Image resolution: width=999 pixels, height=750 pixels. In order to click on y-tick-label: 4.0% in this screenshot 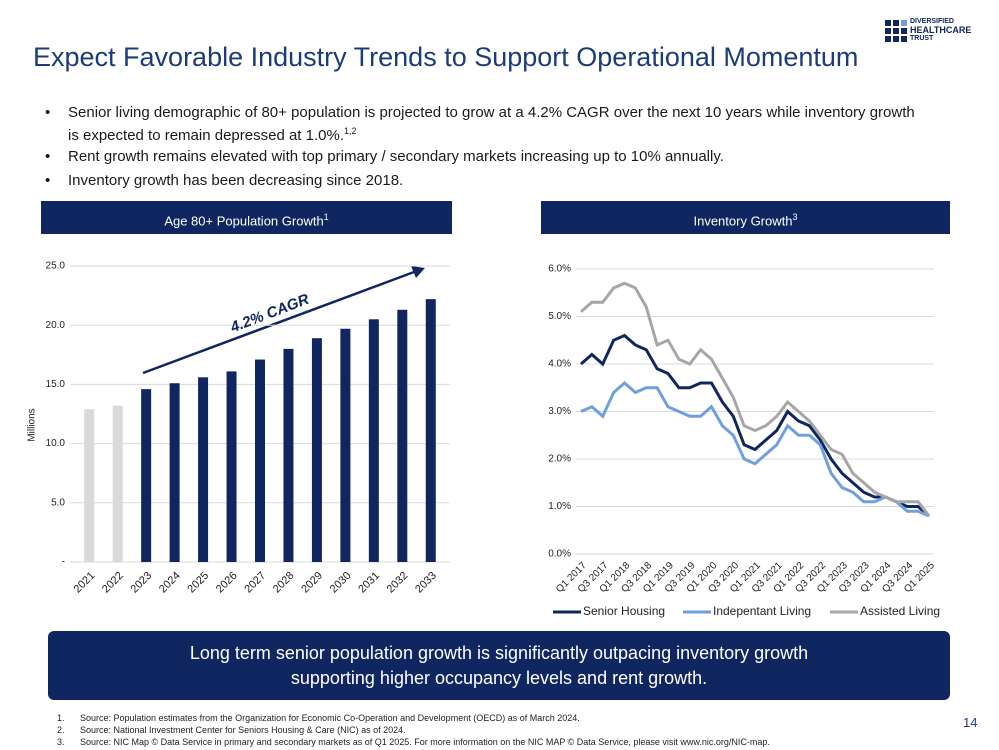, I will do `click(559, 364)`.